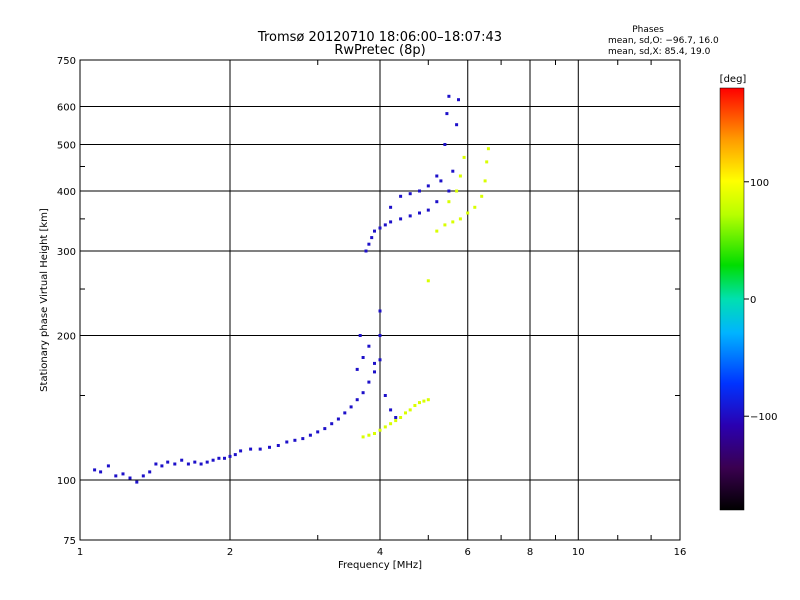 The height and width of the screenshot is (600, 800). I want to click on x-tick-label: 4, so click(380, 552).